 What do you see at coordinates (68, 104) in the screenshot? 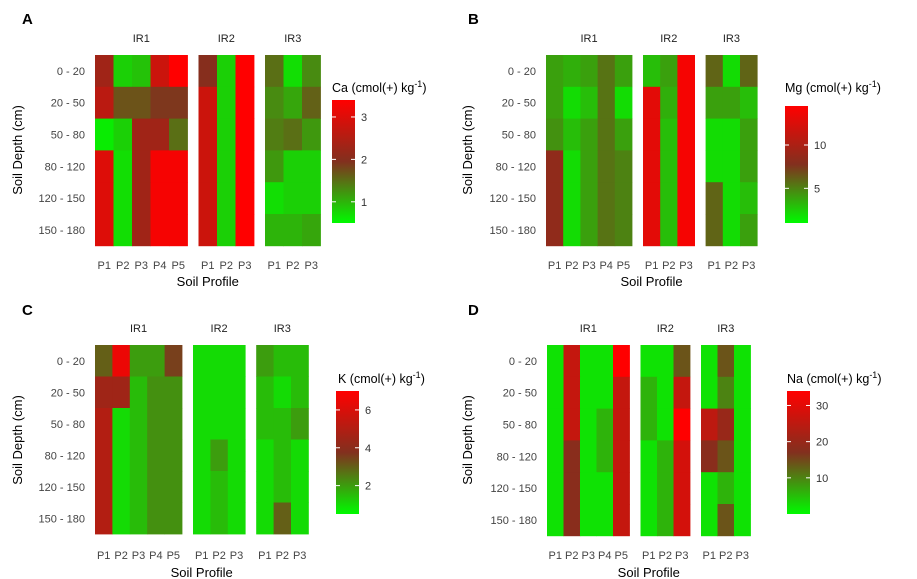
I see `depth-tick-label: 20 - 50` at bounding box center [68, 104].